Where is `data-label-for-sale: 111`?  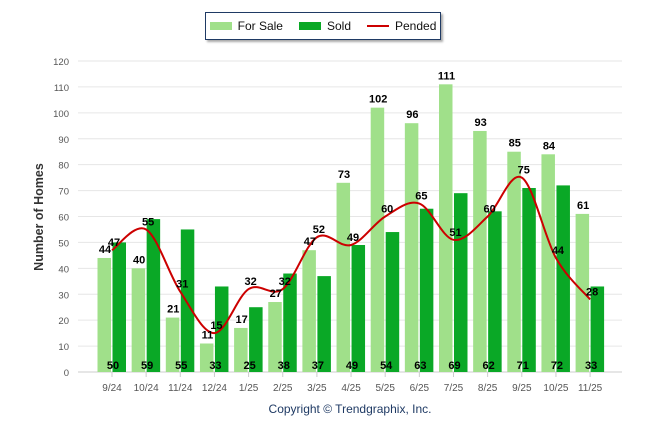 data-label-for-sale: 111 is located at coordinates (446, 76).